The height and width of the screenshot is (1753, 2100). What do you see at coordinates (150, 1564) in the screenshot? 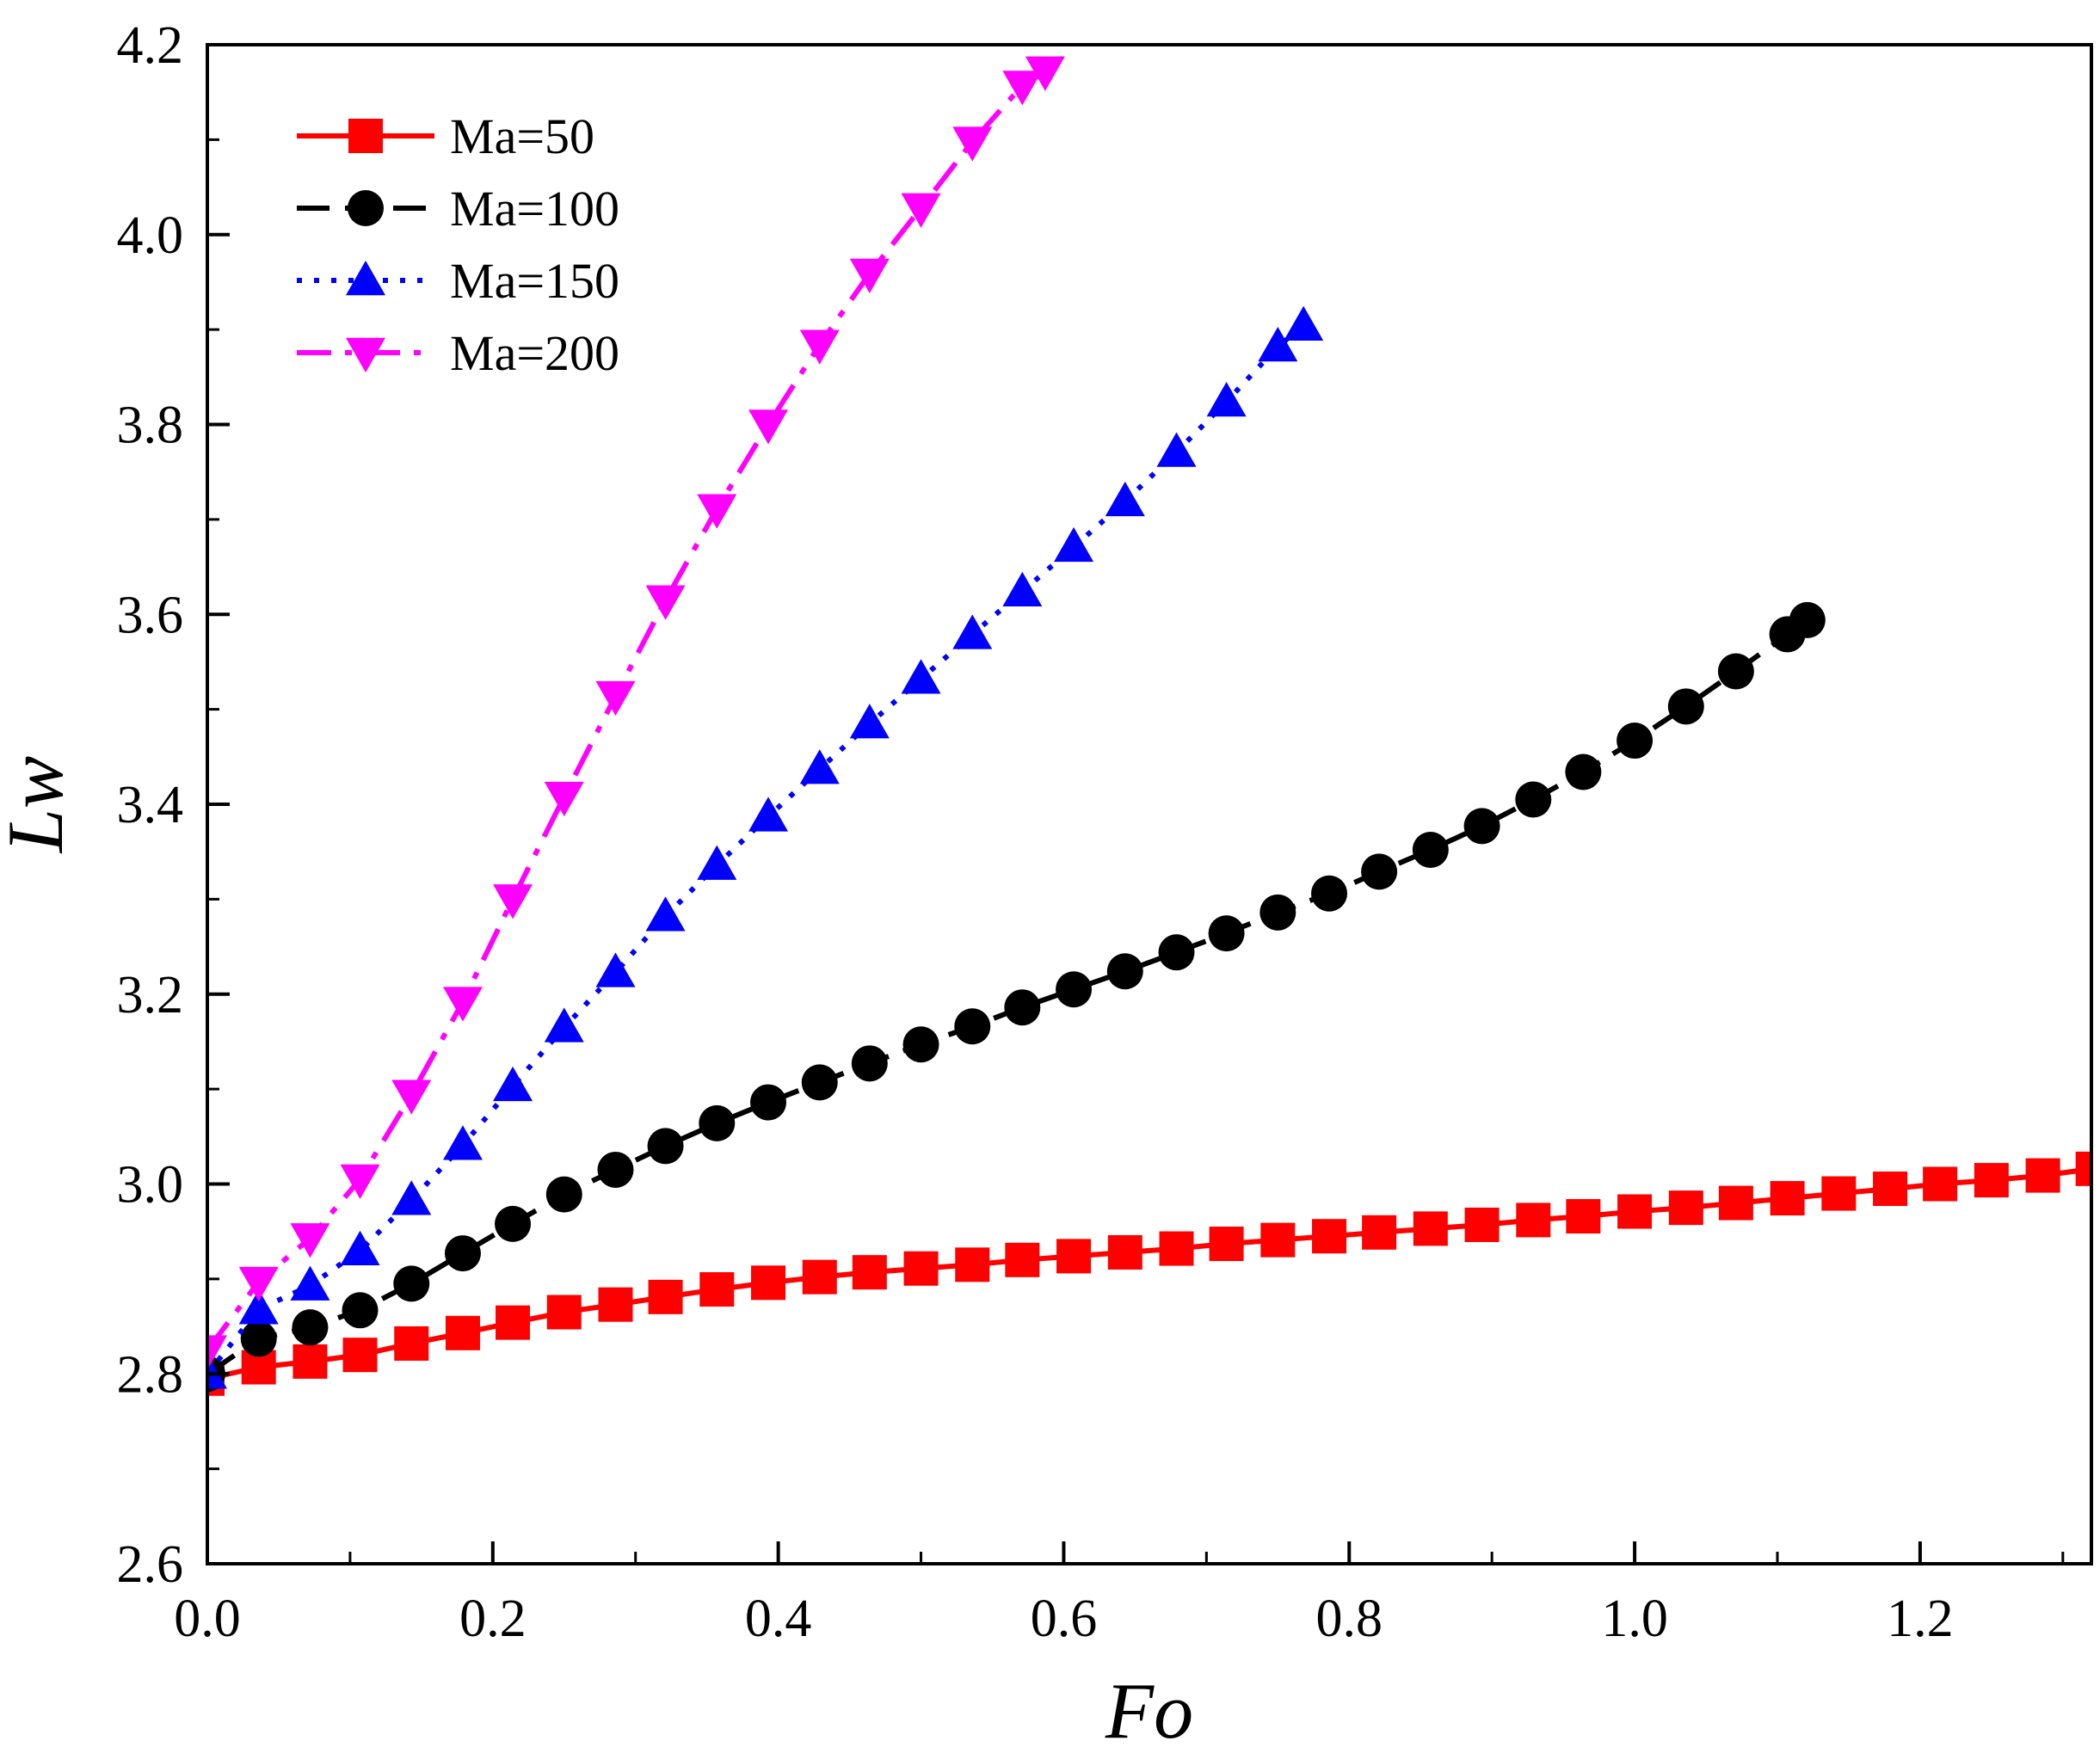
I see `y-tick-label: 2.6` at bounding box center [150, 1564].